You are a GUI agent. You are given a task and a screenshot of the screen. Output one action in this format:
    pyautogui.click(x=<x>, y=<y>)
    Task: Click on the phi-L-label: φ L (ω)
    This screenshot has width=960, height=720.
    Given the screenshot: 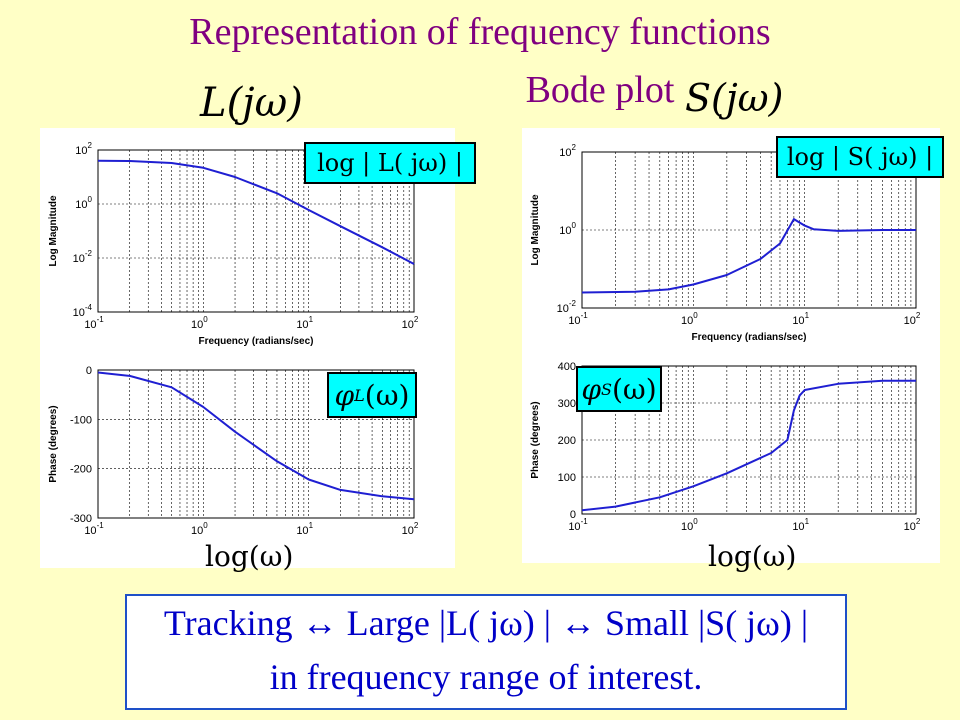 What is the action you would take?
    pyautogui.click(x=372, y=395)
    